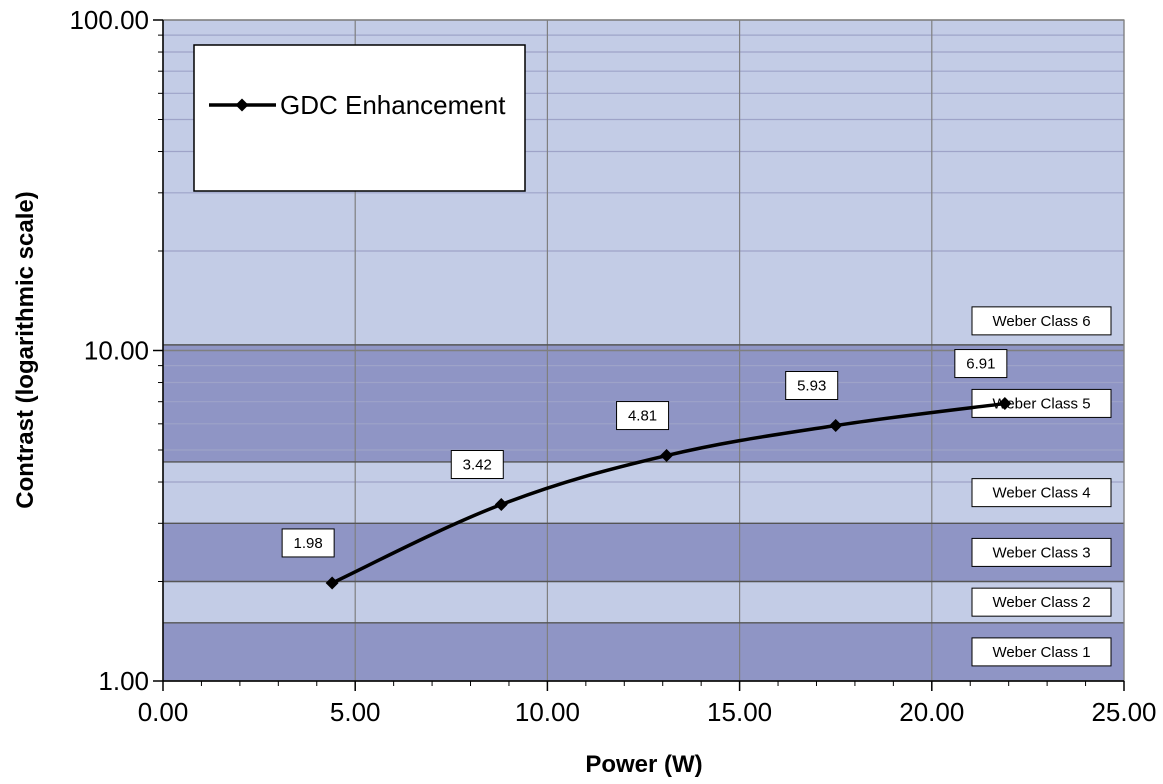 The height and width of the screenshot is (784, 1163). Describe the element at coordinates (123, 681) in the screenshot. I see `y-tick-label: 1.00` at that location.